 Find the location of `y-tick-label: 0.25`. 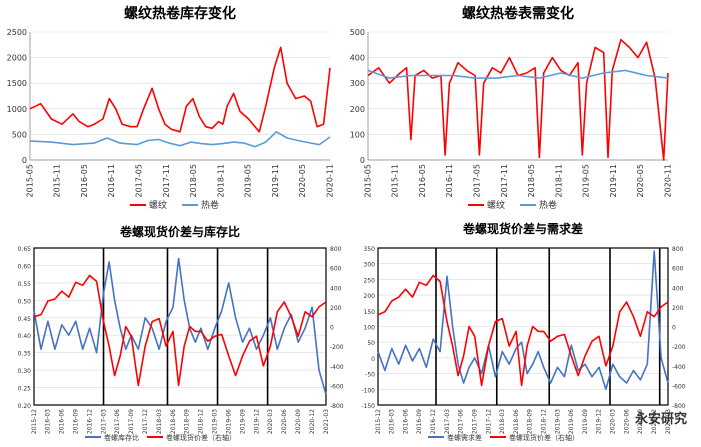

y-tick-label: 0.25 is located at coordinates (25, 389).